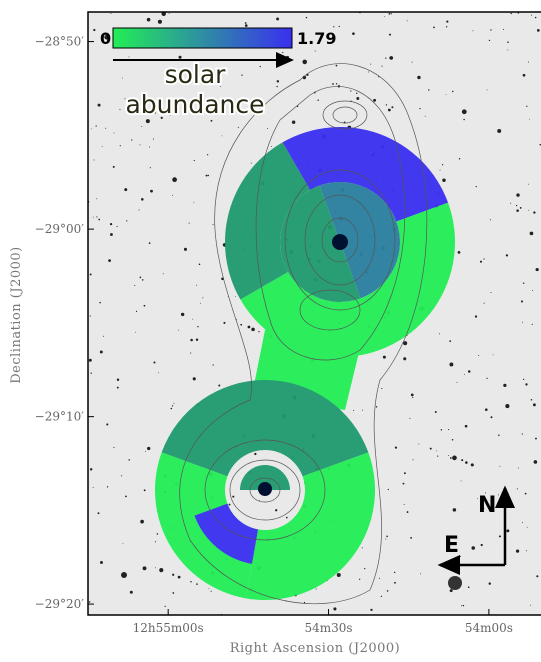 This screenshot has width=541, height=662. Describe the element at coordinates (202, 38) in the screenshot. I see `colorbar` at that location.